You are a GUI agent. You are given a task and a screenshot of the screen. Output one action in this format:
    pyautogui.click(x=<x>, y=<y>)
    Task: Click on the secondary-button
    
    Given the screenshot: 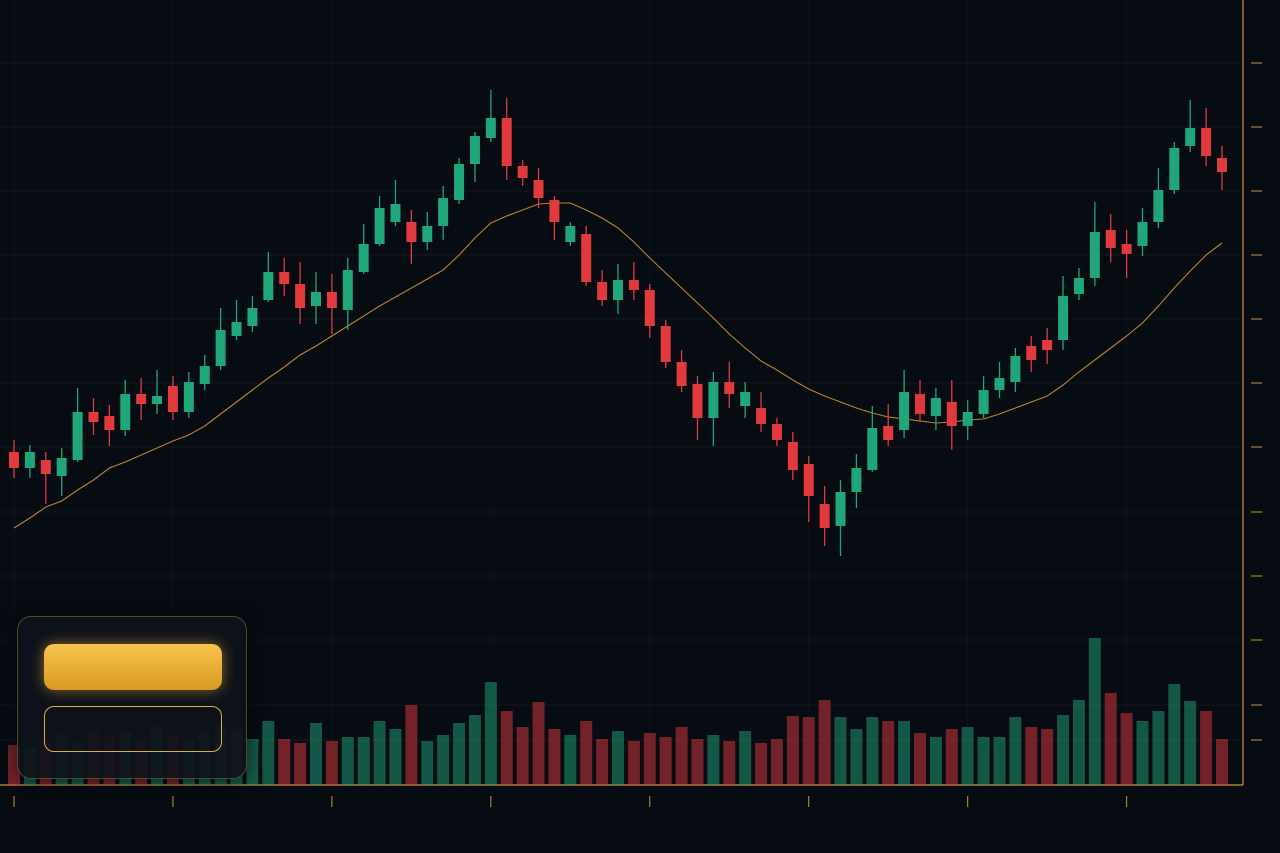 What is the action you would take?
    pyautogui.click(x=133, y=729)
    